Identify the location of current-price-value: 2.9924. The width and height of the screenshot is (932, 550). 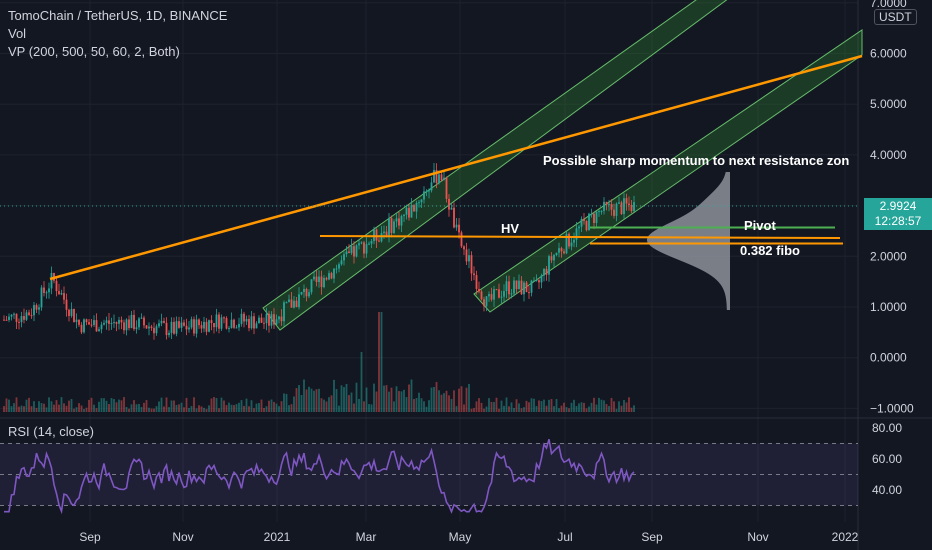
(898, 206).